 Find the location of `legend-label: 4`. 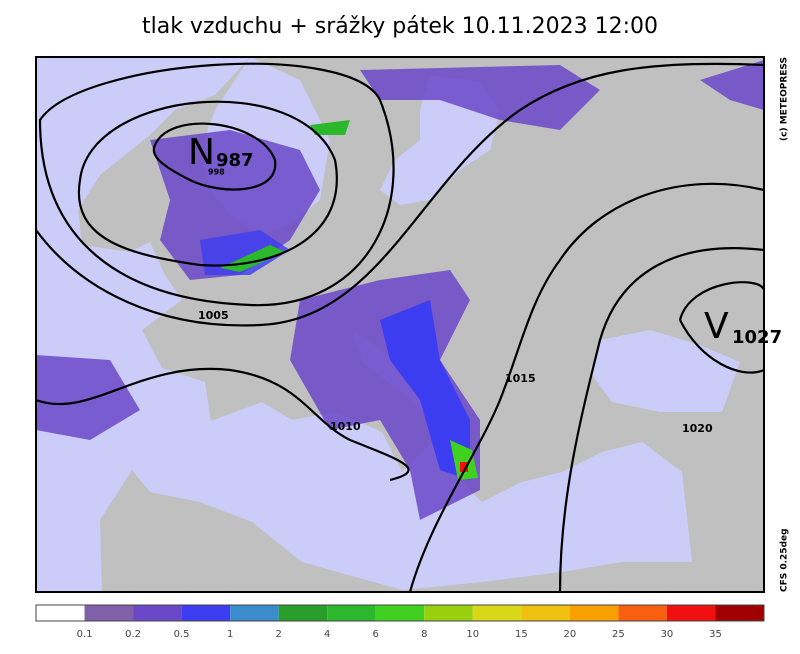

legend-label: 4 is located at coordinates (327, 634).